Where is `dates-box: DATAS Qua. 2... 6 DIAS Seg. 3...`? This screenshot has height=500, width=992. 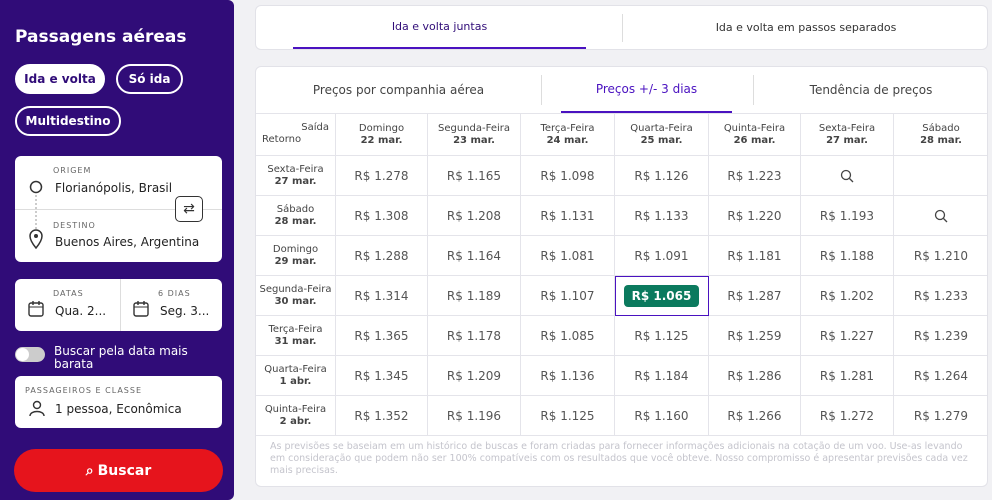
dates-box: DATAS Qua. 2... 6 DIAS Seg. 3... is located at coordinates (118, 305).